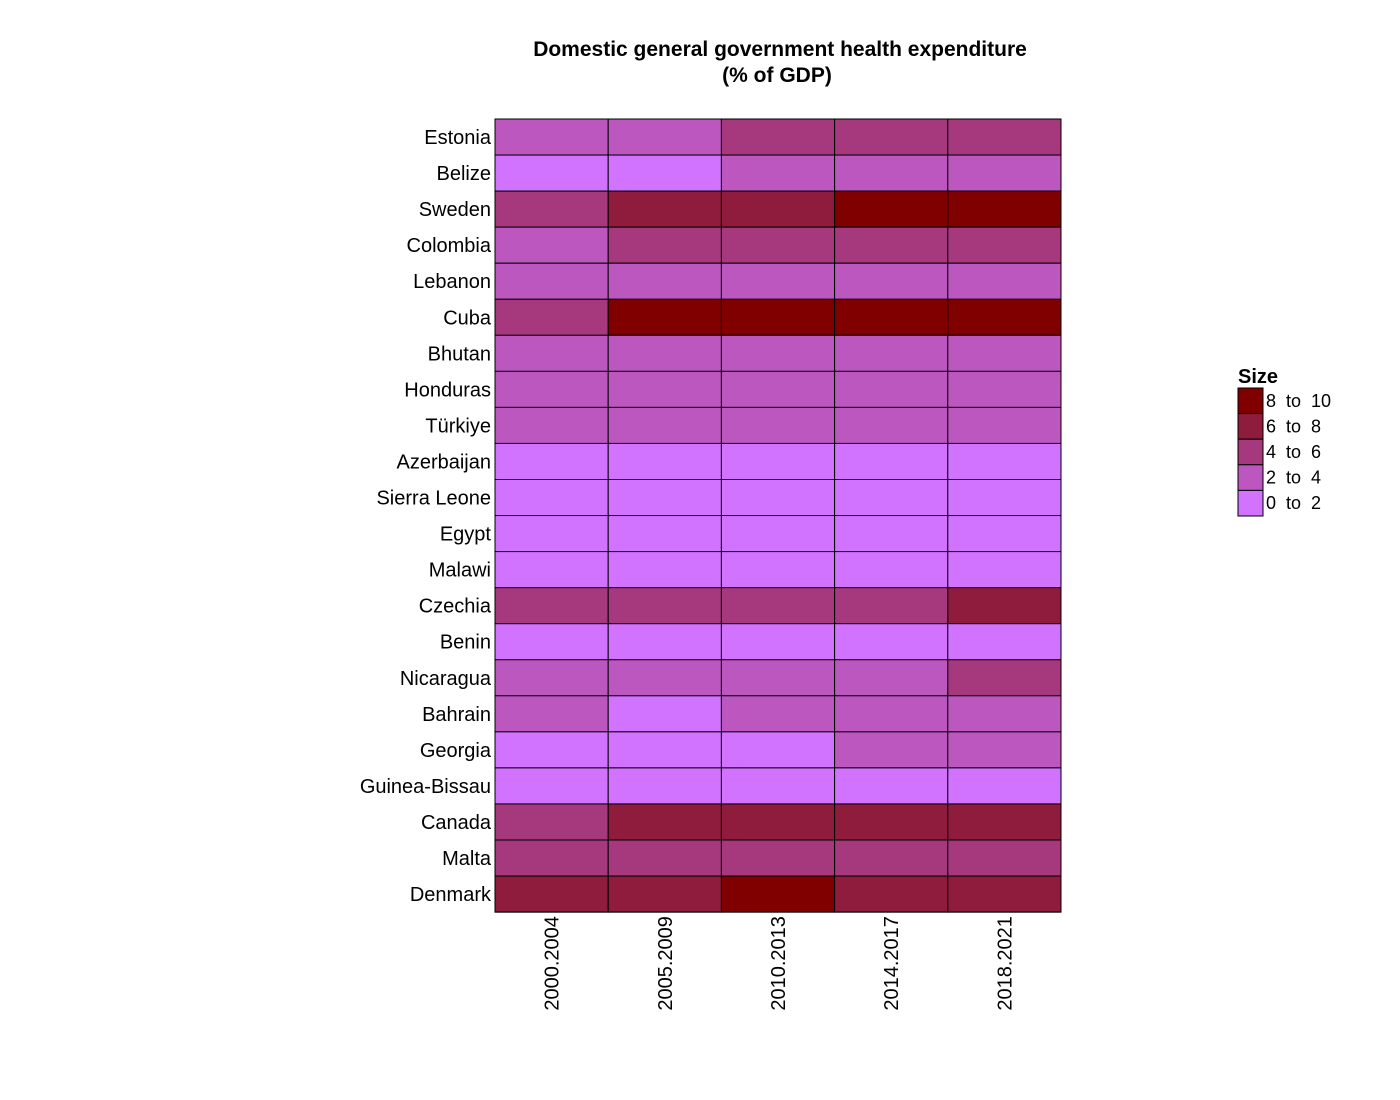 This screenshot has height=1100, width=1400. Describe the element at coordinates (778, 389) in the screenshot. I see `heatmap-cell-honduras-2010-2013` at that location.